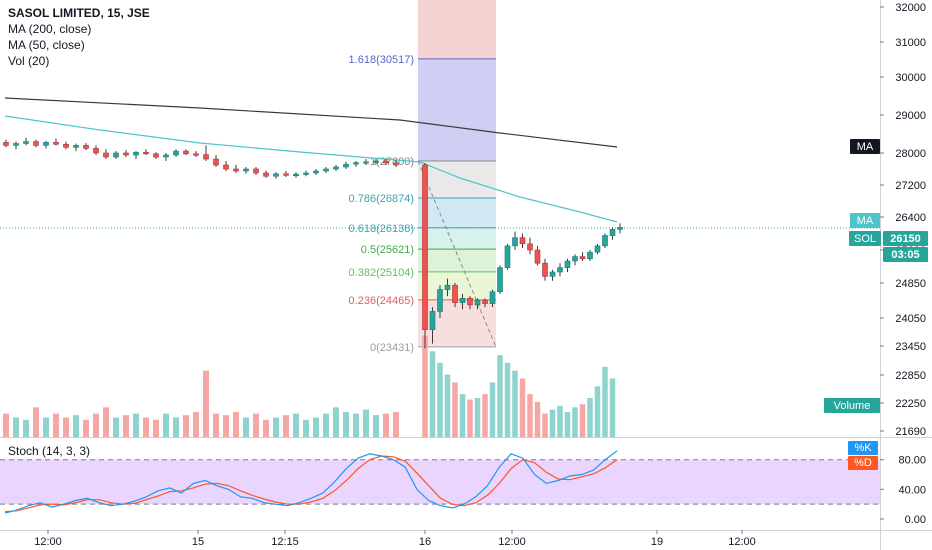 This screenshot has height=550, width=932. Describe the element at coordinates (865, 238) in the screenshot. I see `symbol-axis-label-bg` at that location.